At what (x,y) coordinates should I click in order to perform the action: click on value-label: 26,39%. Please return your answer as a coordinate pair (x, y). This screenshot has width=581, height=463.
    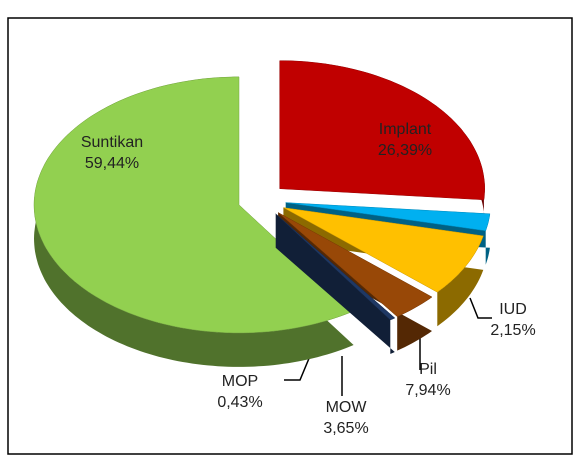
    Looking at the image, I should click on (405, 150).